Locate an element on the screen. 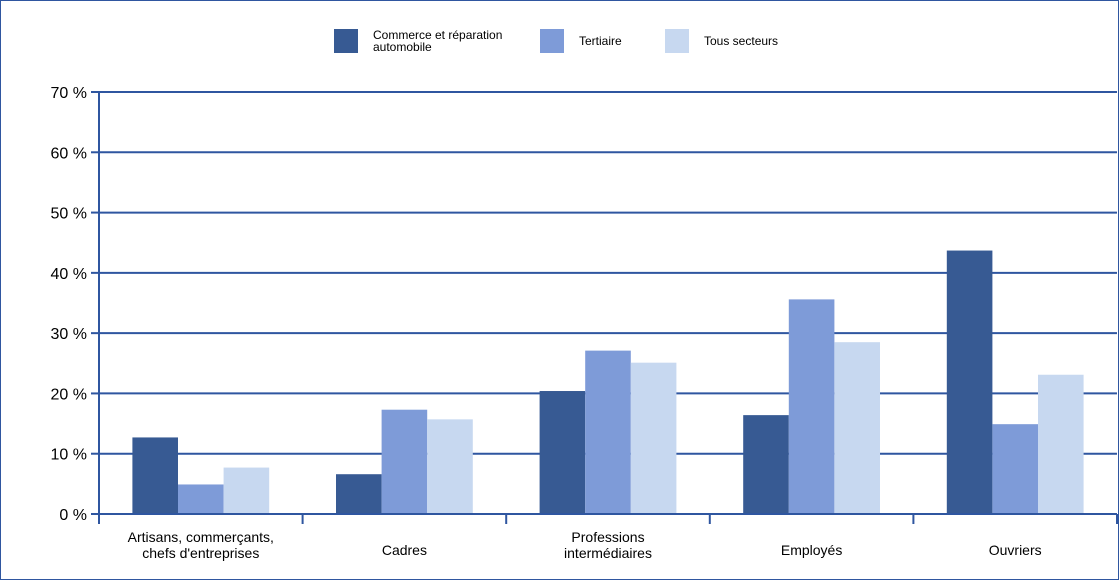 The height and width of the screenshot is (580, 1119). y-tick-label: 40 % is located at coordinates (69, 274).